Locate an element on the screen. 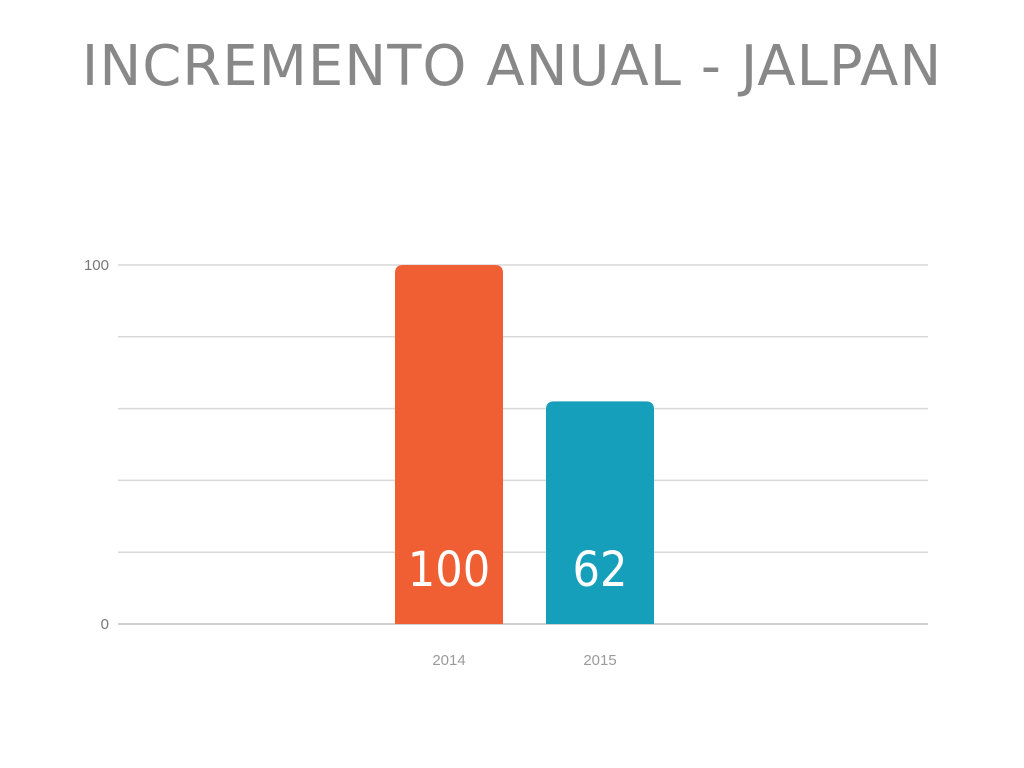 This screenshot has height=768, width=1024. x-category-label: 2015 is located at coordinates (599, 660).